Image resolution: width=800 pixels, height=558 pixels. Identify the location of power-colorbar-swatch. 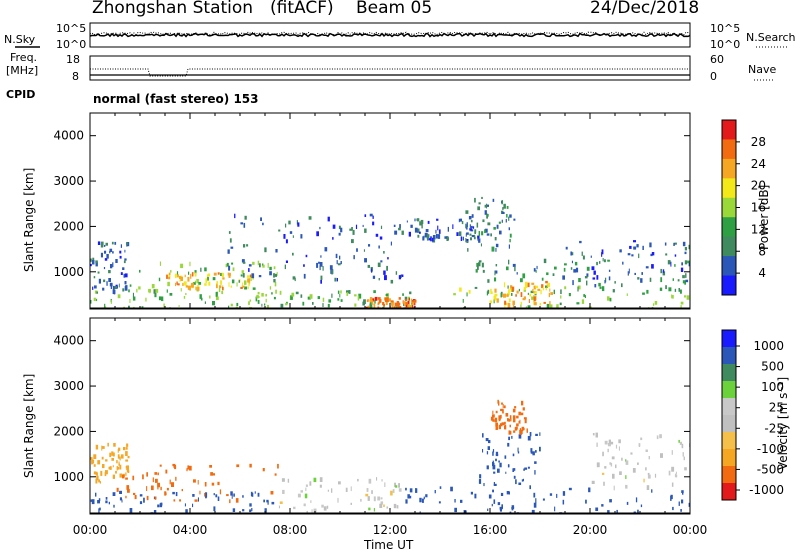
(729, 285).